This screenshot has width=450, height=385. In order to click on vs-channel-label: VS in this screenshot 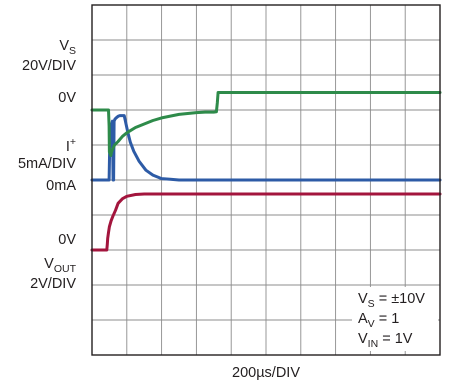, I will do `click(67, 47)`.